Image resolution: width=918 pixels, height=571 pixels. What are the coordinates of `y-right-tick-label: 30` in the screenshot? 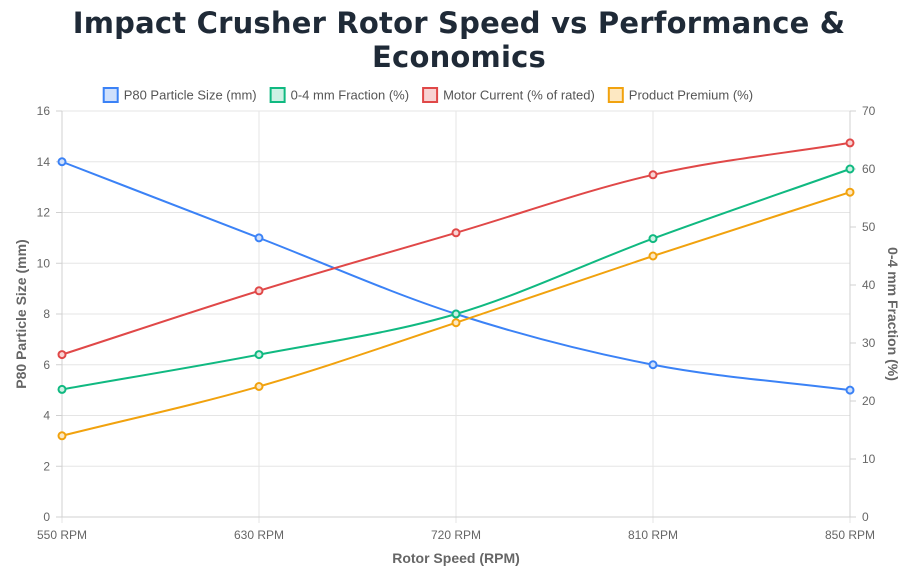 It's located at (869, 343).